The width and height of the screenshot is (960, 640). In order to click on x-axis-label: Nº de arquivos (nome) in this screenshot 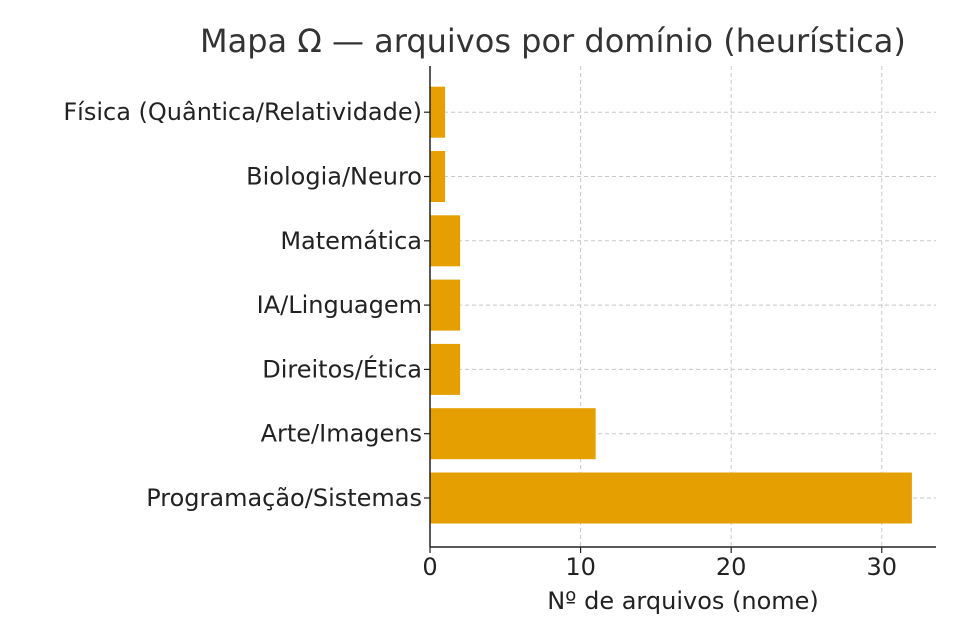, I will do `click(683, 601)`.